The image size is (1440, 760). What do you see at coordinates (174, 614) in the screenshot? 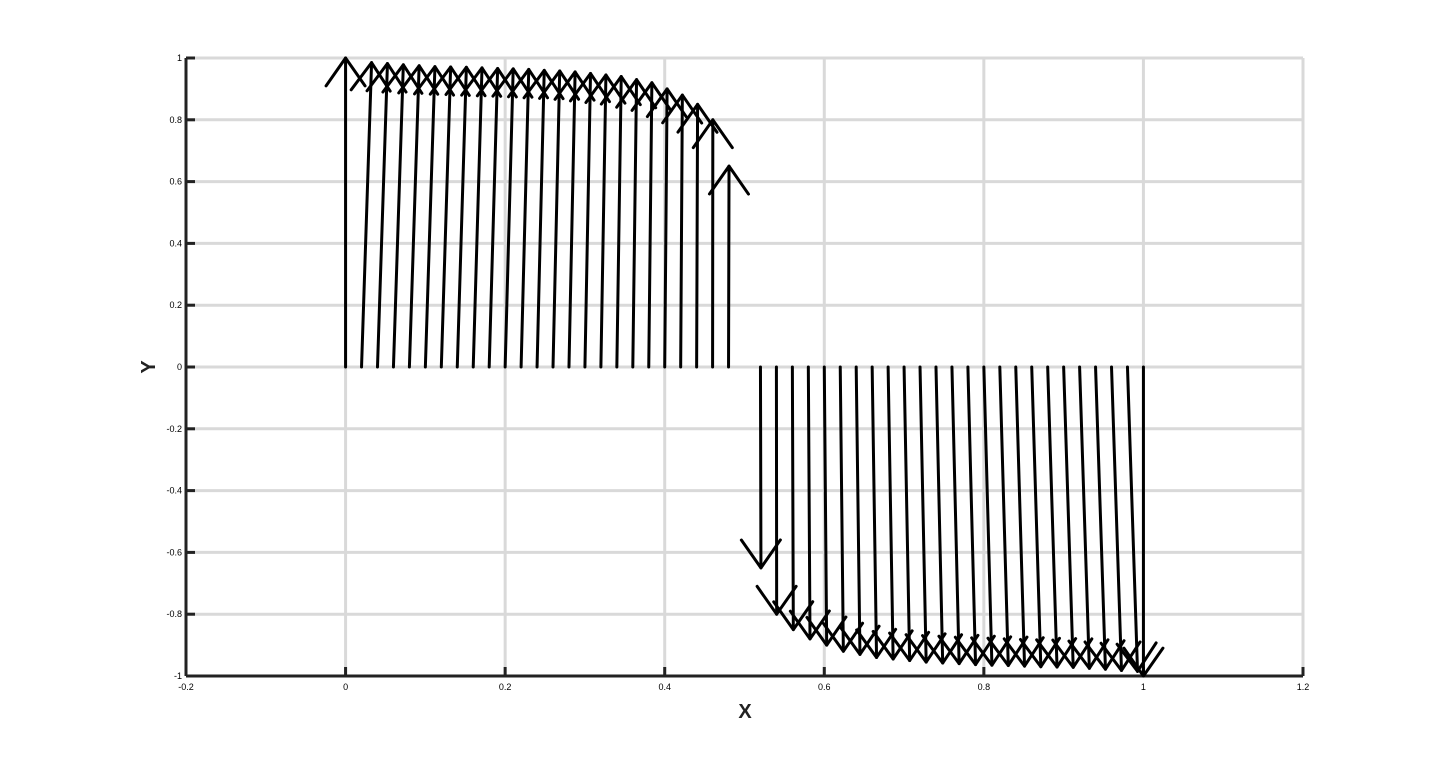
I see `y-tick-label: -0.8` at bounding box center [174, 614].